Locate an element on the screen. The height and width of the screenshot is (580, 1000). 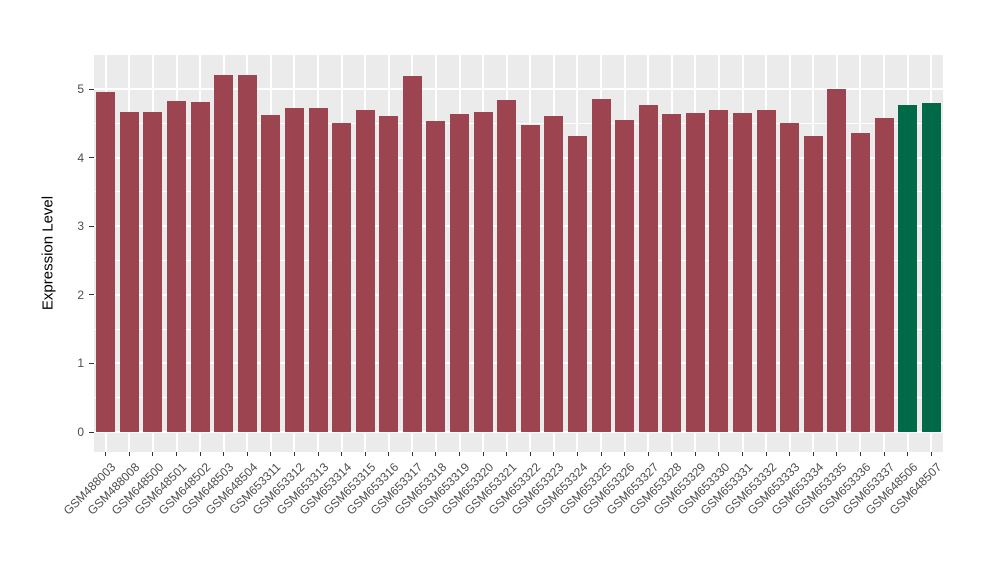
bar-GSM653323 is located at coordinates (554, 273).